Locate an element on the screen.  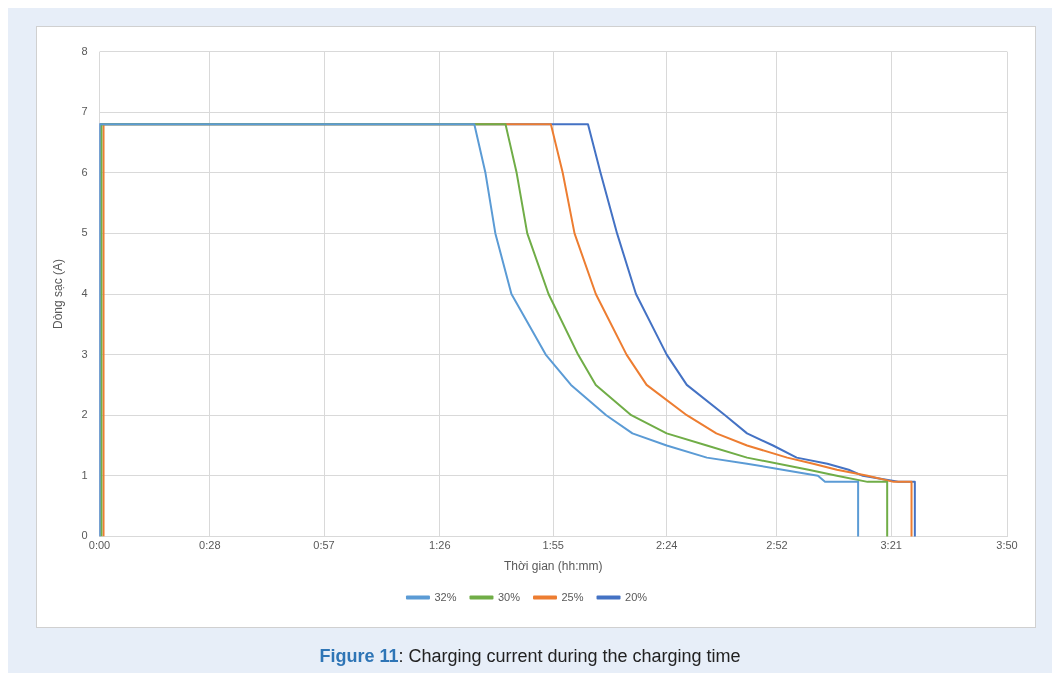
x-tick-label: 0:28 is located at coordinates (210, 545).